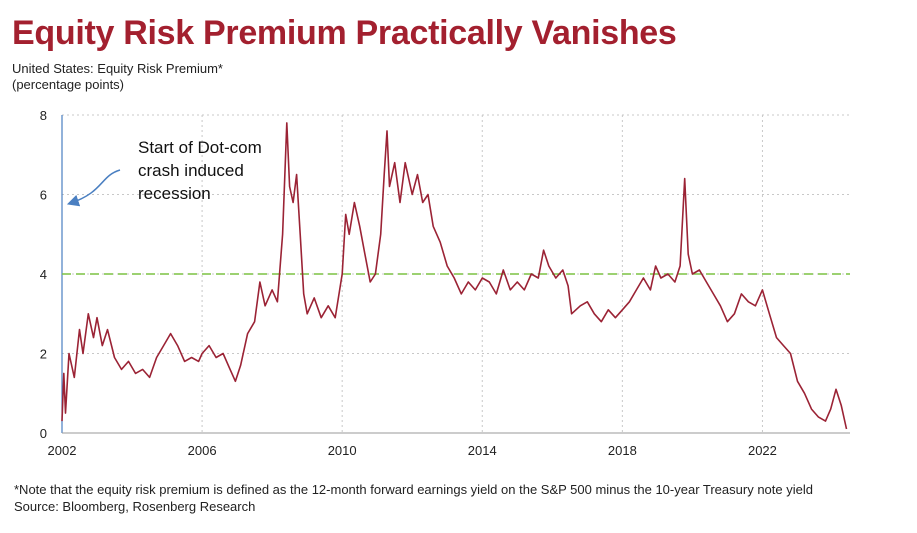 This screenshot has width=917, height=533. I want to click on footnote-source: Source: Bloomberg, Rosenberg Research, so click(135, 506).